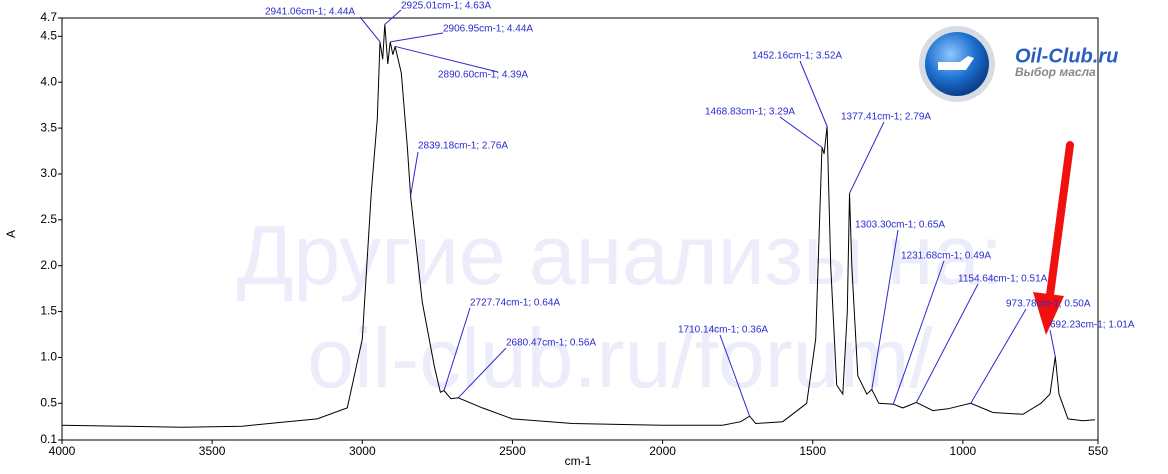  What do you see at coordinates (723, 330) in the screenshot?
I see `annotation-label: 1710.14cm-1; 0.36A` at bounding box center [723, 330].